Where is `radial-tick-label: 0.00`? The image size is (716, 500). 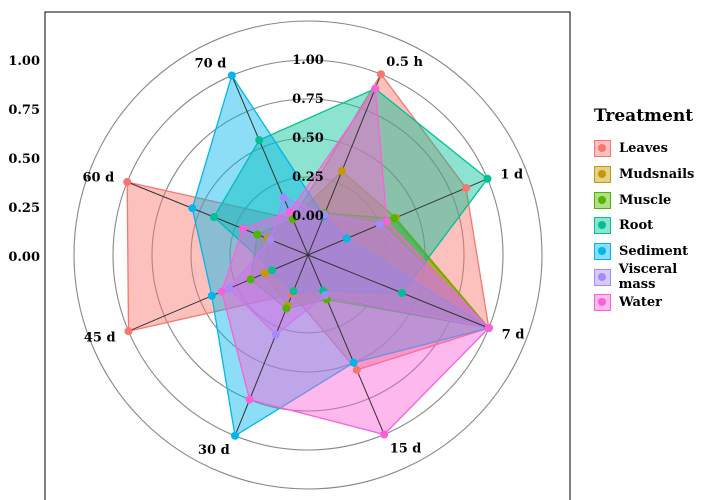 radial-tick-label: 0.00 is located at coordinates (308, 216).